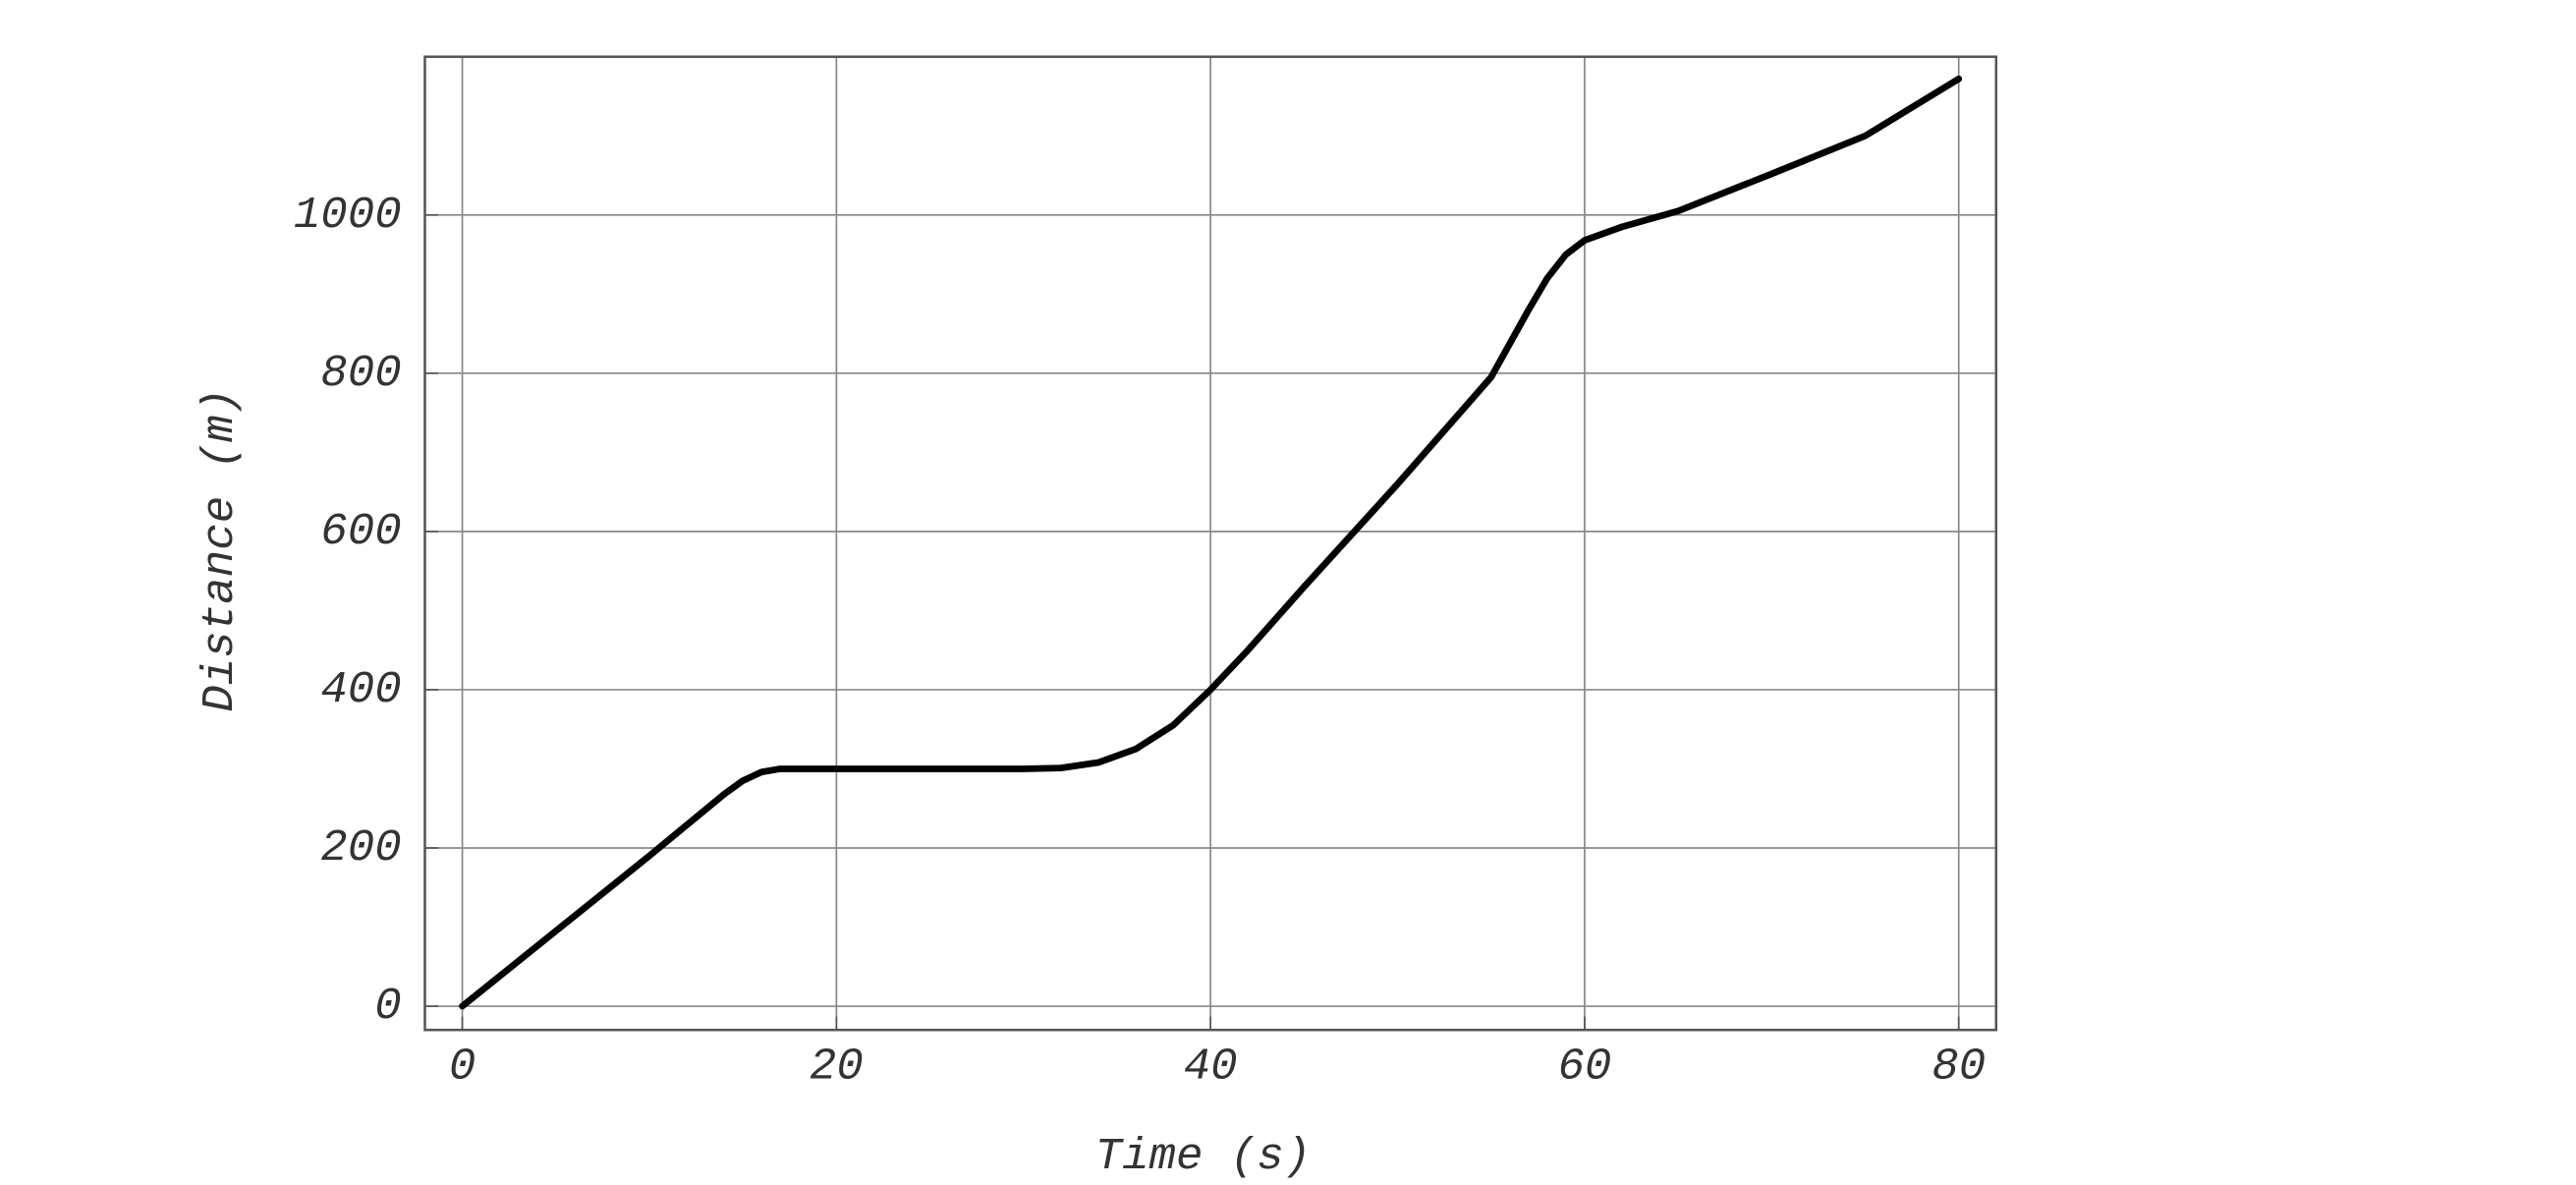 This screenshot has width=2576, height=1185. What do you see at coordinates (360, 689) in the screenshot?
I see `y-tick-label: 400` at bounding box center [360, 689].